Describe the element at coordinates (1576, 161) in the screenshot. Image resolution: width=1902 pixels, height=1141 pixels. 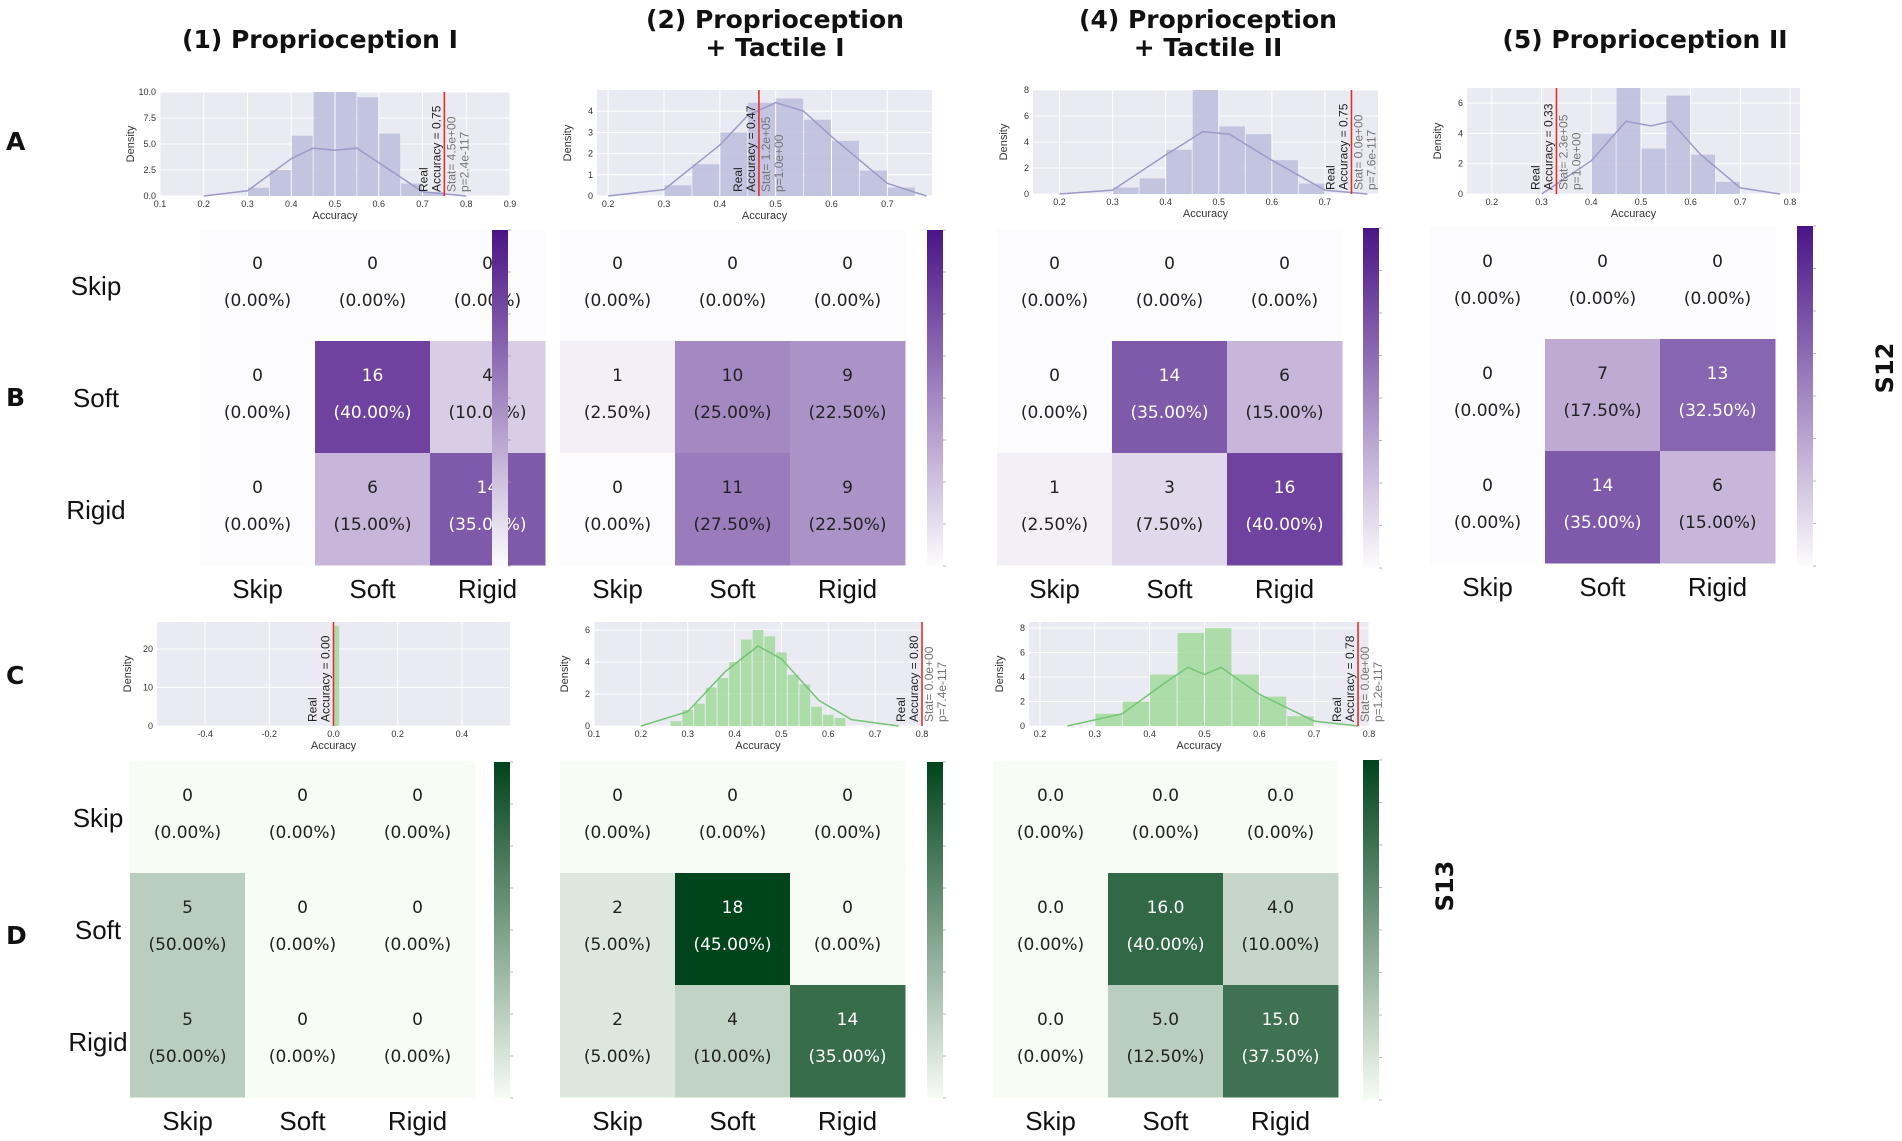
I see `p-value-label: p=1.0e+00` at that location.